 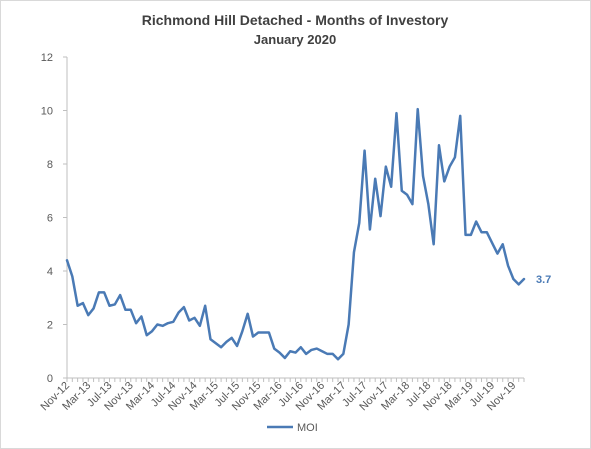 I want to click on y-tick-label: 0, so click(x=50, y=379).